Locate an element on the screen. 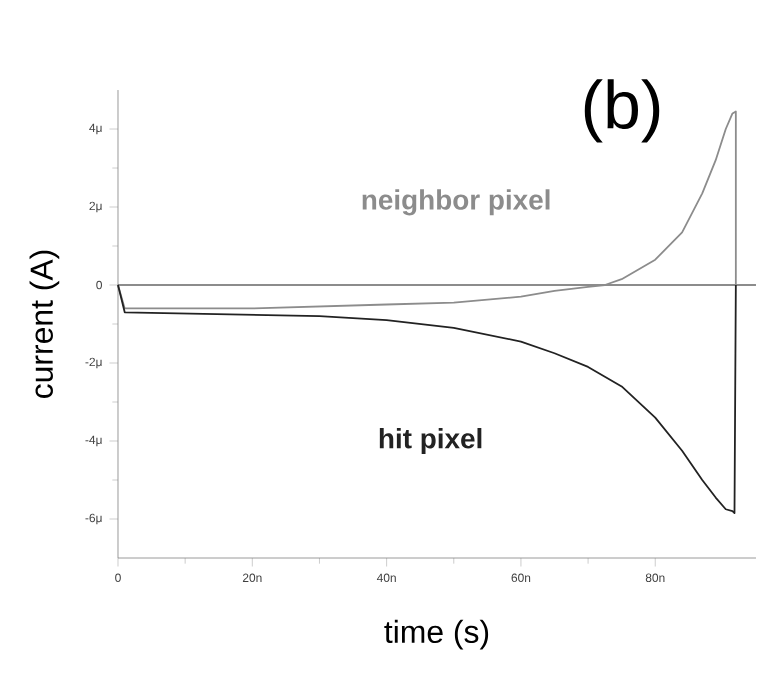 The width and height of the screenshot is (776, 694). y-axis-title: current (A) is located at coordinates (44, 324).